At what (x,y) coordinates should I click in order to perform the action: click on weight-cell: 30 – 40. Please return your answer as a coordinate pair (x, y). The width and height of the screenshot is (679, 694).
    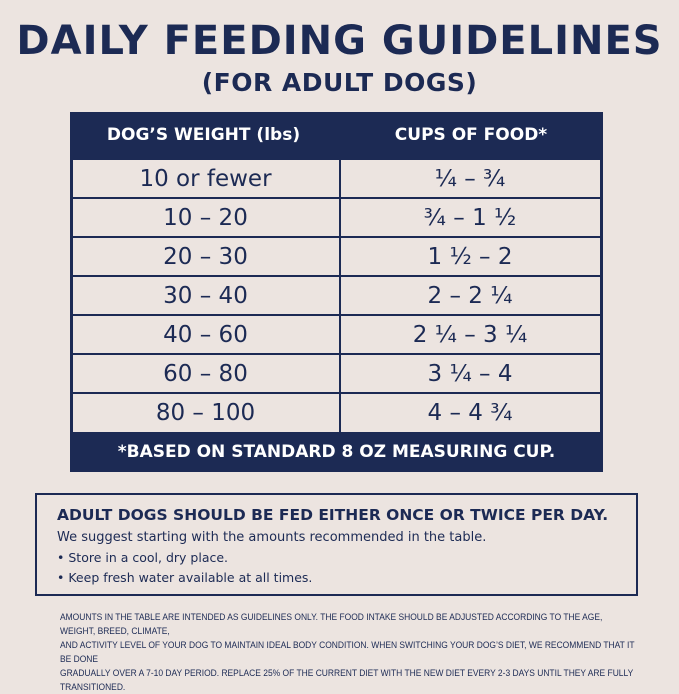
    Looking at the image, I should click on (205, 295).